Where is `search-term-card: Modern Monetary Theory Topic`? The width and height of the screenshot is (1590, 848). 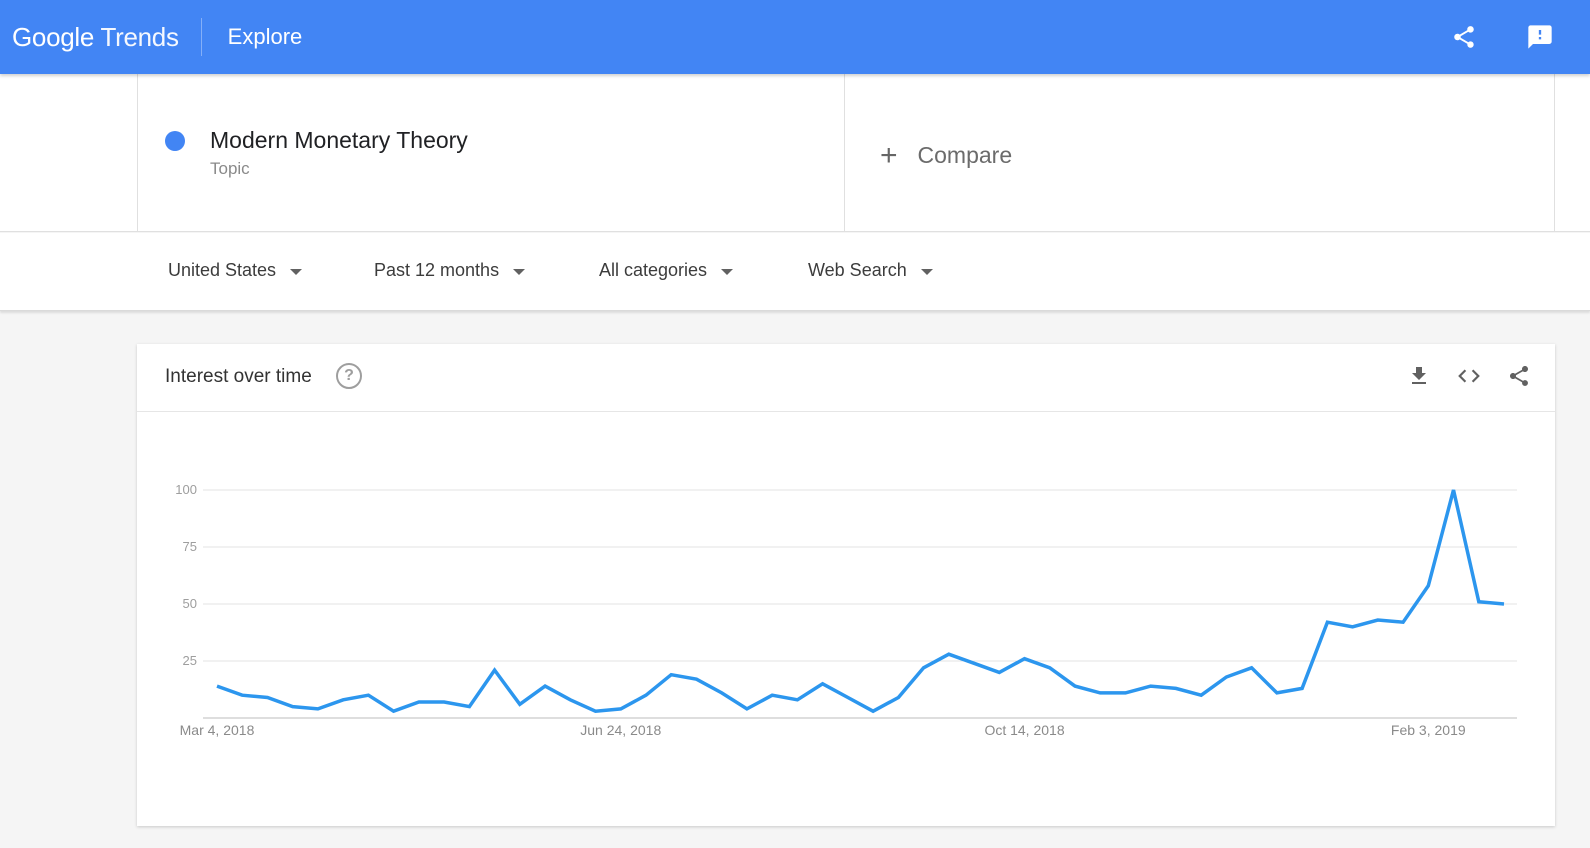 search-term-card: Modern Monetary Theory Topic is located at coordinates (491, 153).